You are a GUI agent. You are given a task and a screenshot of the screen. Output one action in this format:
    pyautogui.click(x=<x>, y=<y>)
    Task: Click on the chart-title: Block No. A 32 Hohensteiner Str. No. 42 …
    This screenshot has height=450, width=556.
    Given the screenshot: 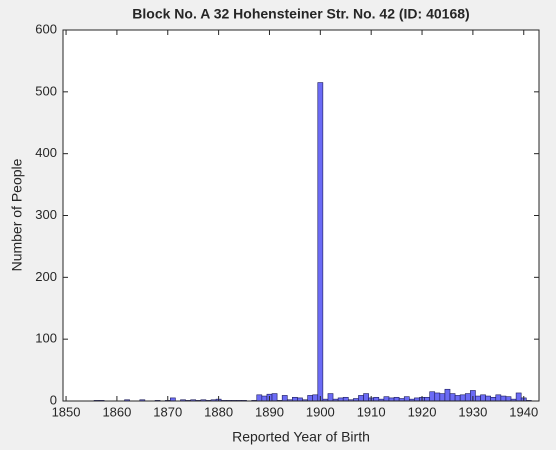 What is the action you would take?
    pyautogui.click(x=300, y=14)
    